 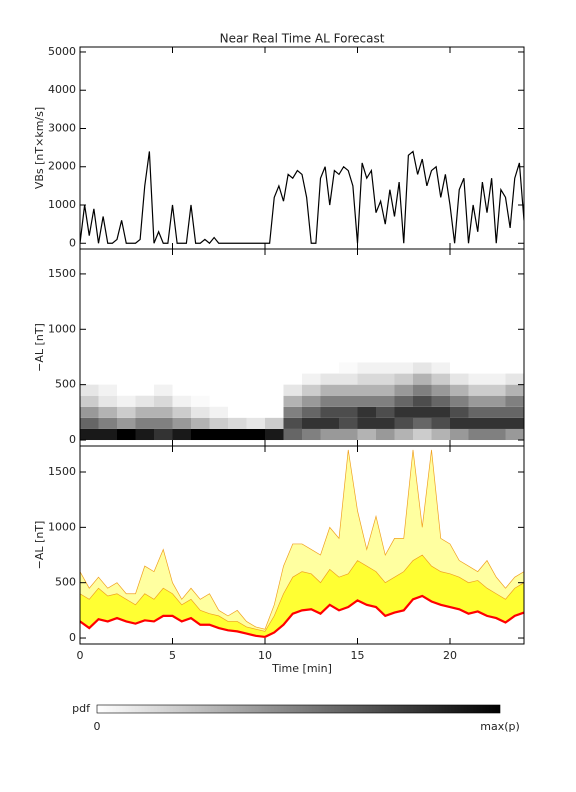 I want to click on x-tick-label: 10, so click(x=265, y=655).